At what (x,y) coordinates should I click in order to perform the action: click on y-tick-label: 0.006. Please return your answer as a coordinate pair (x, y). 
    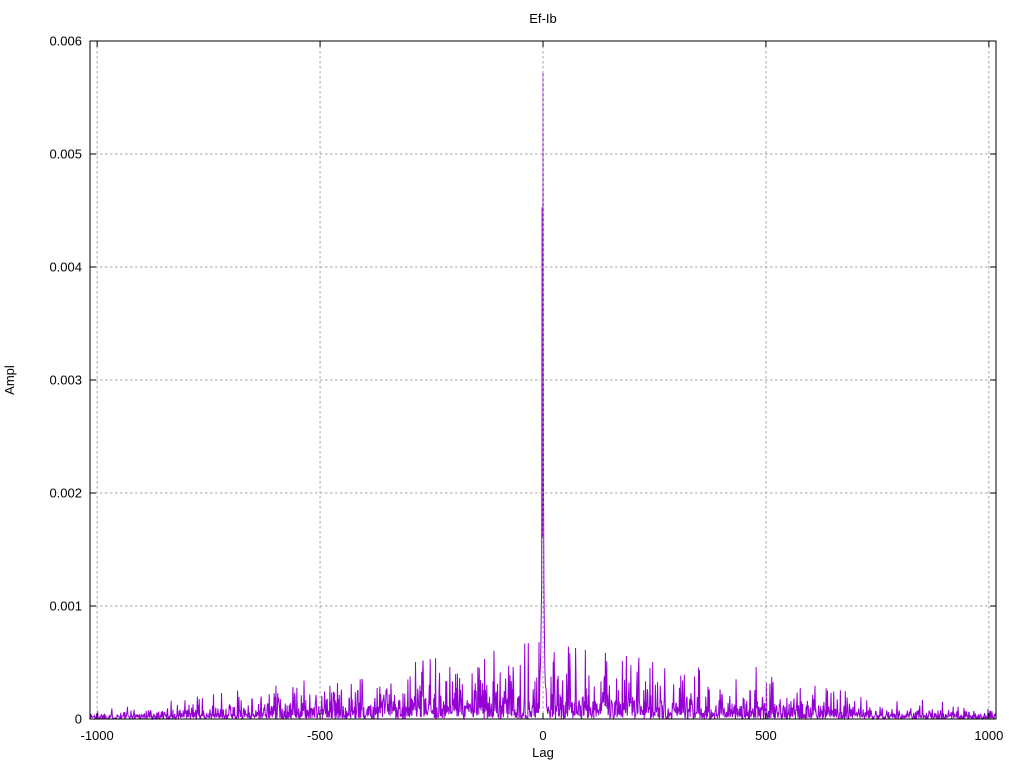
    Looking at the image, I should click on (65, 41).